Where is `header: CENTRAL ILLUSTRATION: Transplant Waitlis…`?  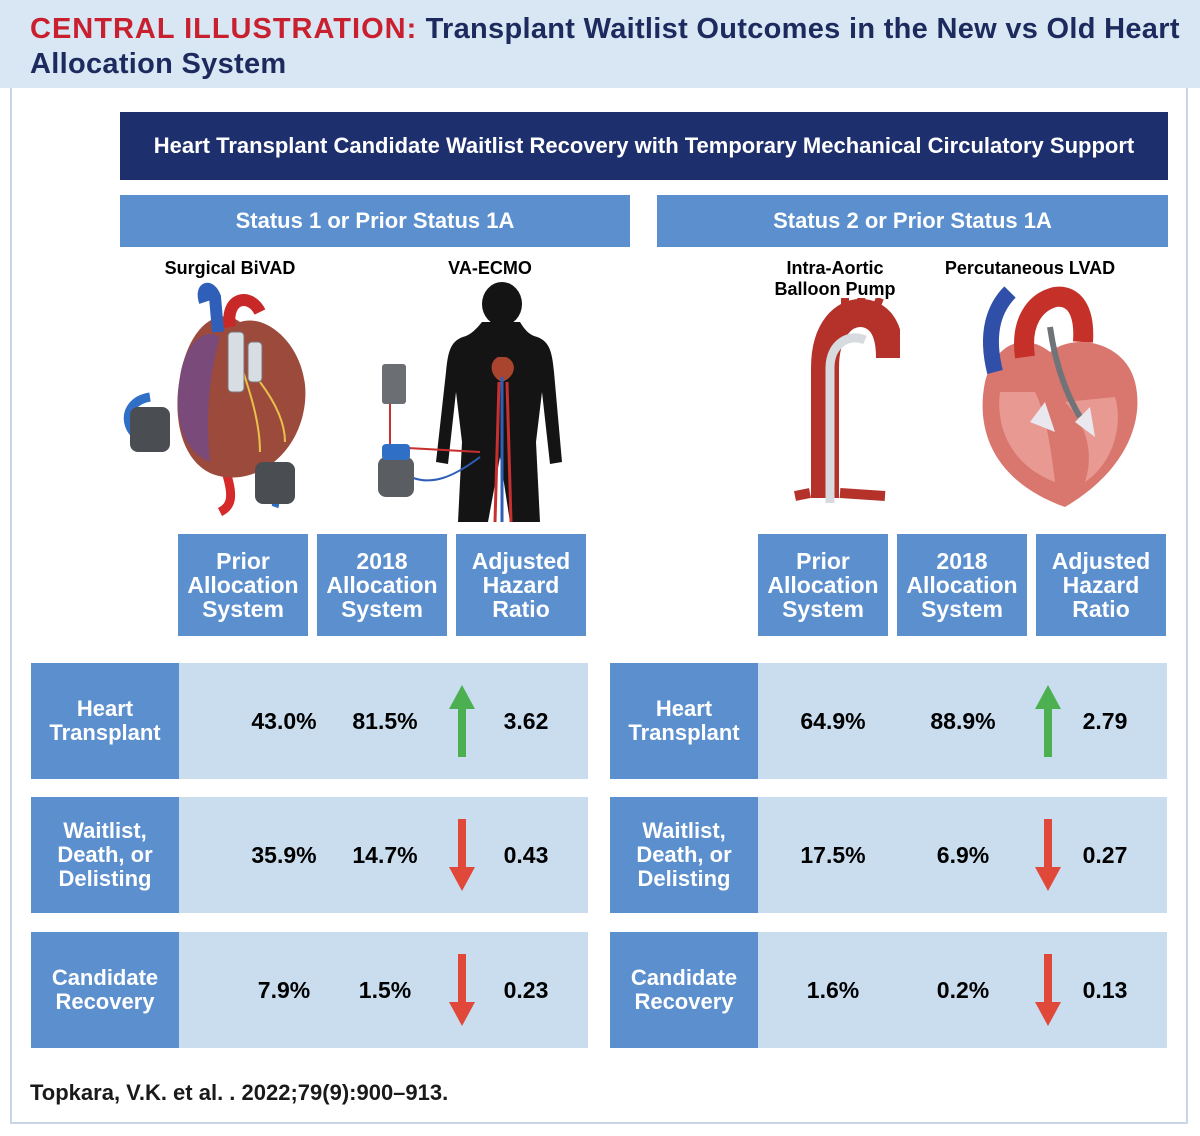
header: CENTRAL ILLUSTRATION: Transplant Waitlis… is located at coordinates (600, 44).